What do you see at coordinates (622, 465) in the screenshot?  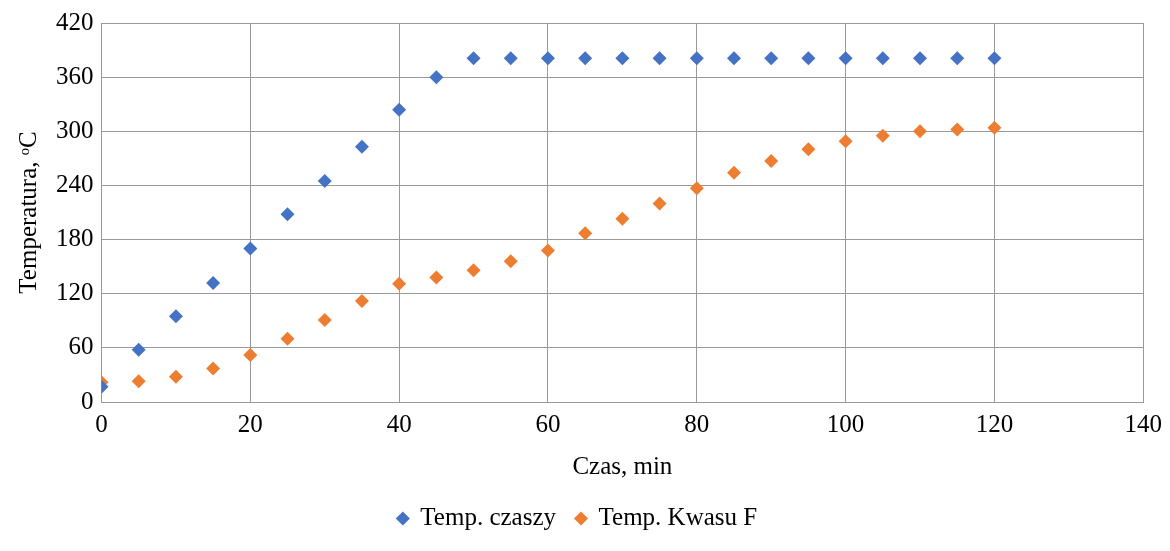 I see `x-axis-title: Czas, min` at bounding box center [622, 465].